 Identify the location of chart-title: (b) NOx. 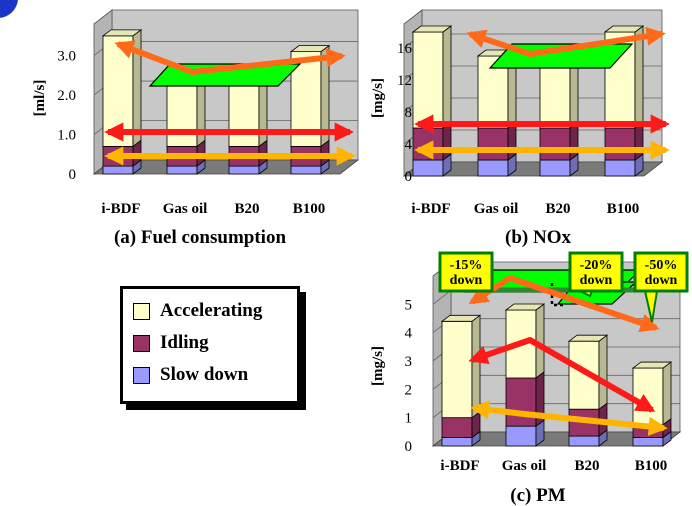
(538, 237).